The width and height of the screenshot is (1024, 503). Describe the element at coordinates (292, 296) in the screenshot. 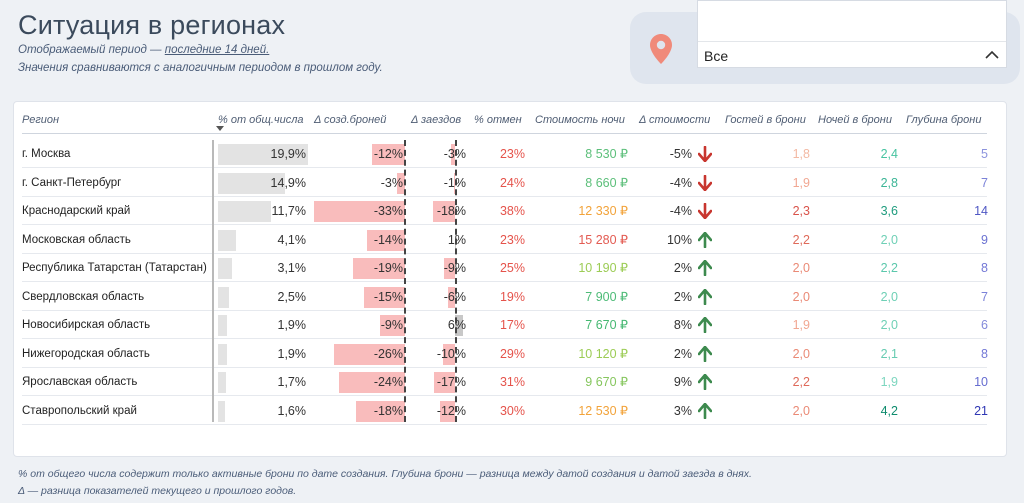

I see `cell-share: 2,5%` at that location.